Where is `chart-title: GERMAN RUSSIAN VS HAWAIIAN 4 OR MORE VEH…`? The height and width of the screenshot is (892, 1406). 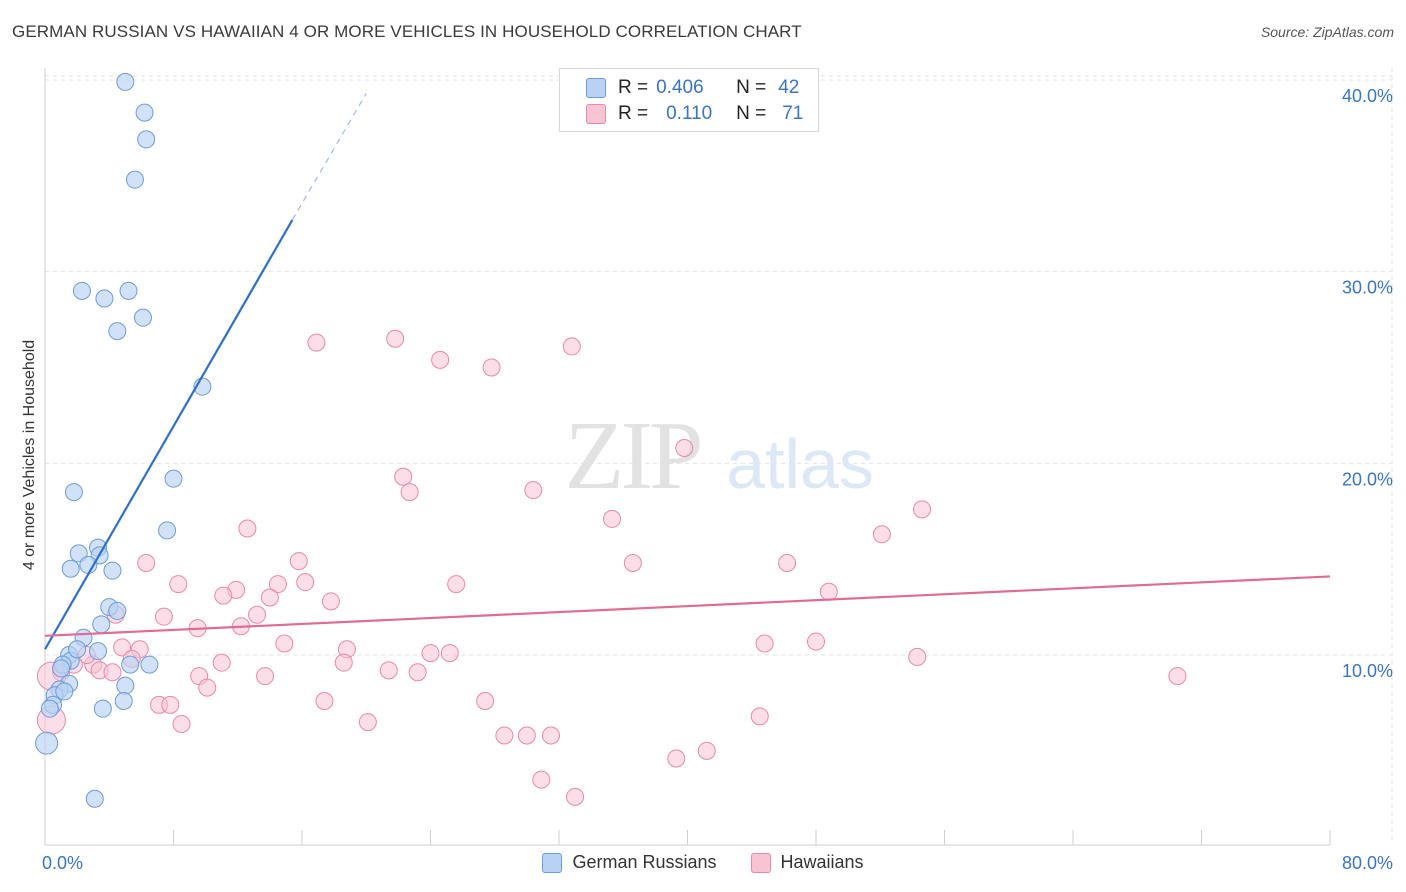
chart-title: GERMAN RUSSIAN VS HAWAIIAN 4 OR MORE VEH… is located at coordinates (407, 31).